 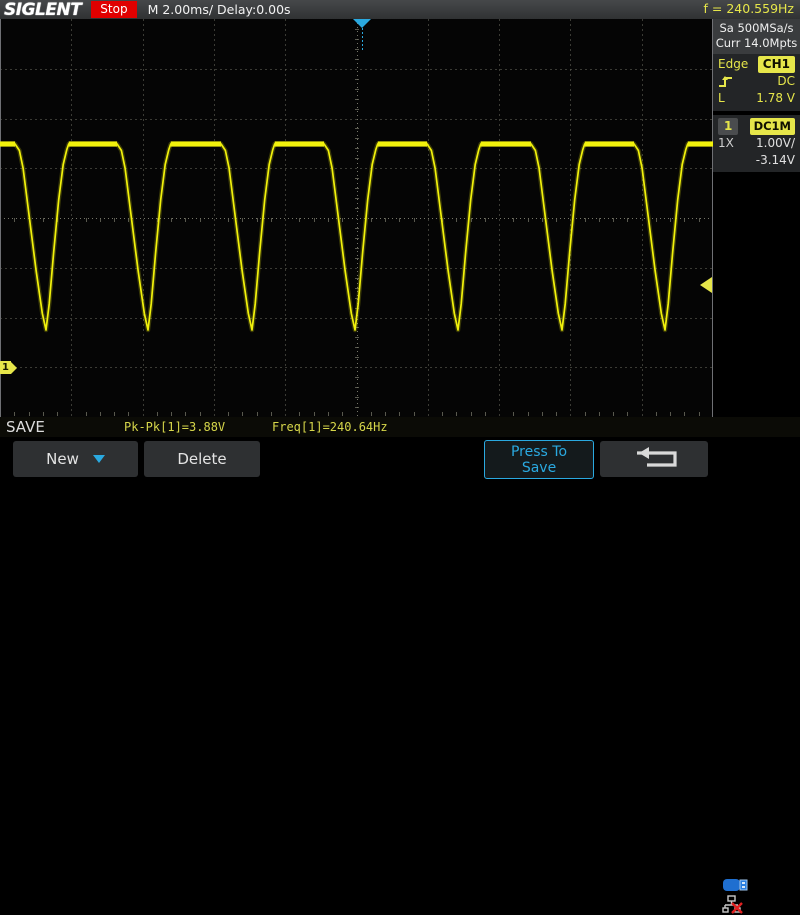 What do you see at coordinates (13, 367) in the screenshot?
I see `ground-marker-arrow` at bounding box center [13, 367].